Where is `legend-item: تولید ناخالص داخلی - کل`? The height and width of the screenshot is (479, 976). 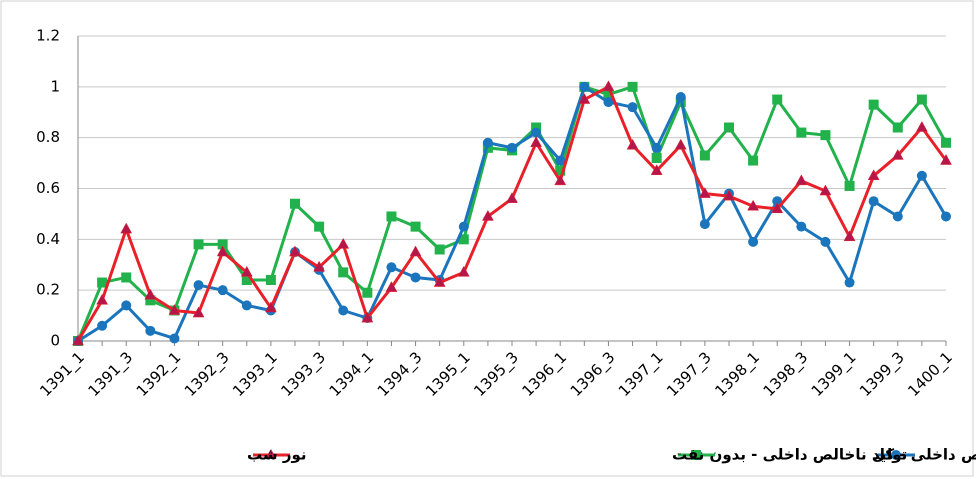 legend-item: تولید ناخالص داخلی - کل is located at coordinates (924, 455).